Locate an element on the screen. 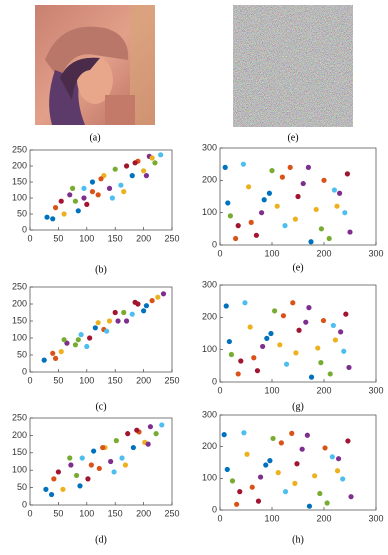  panel-label: (c) is located at coordinates (100, 406).